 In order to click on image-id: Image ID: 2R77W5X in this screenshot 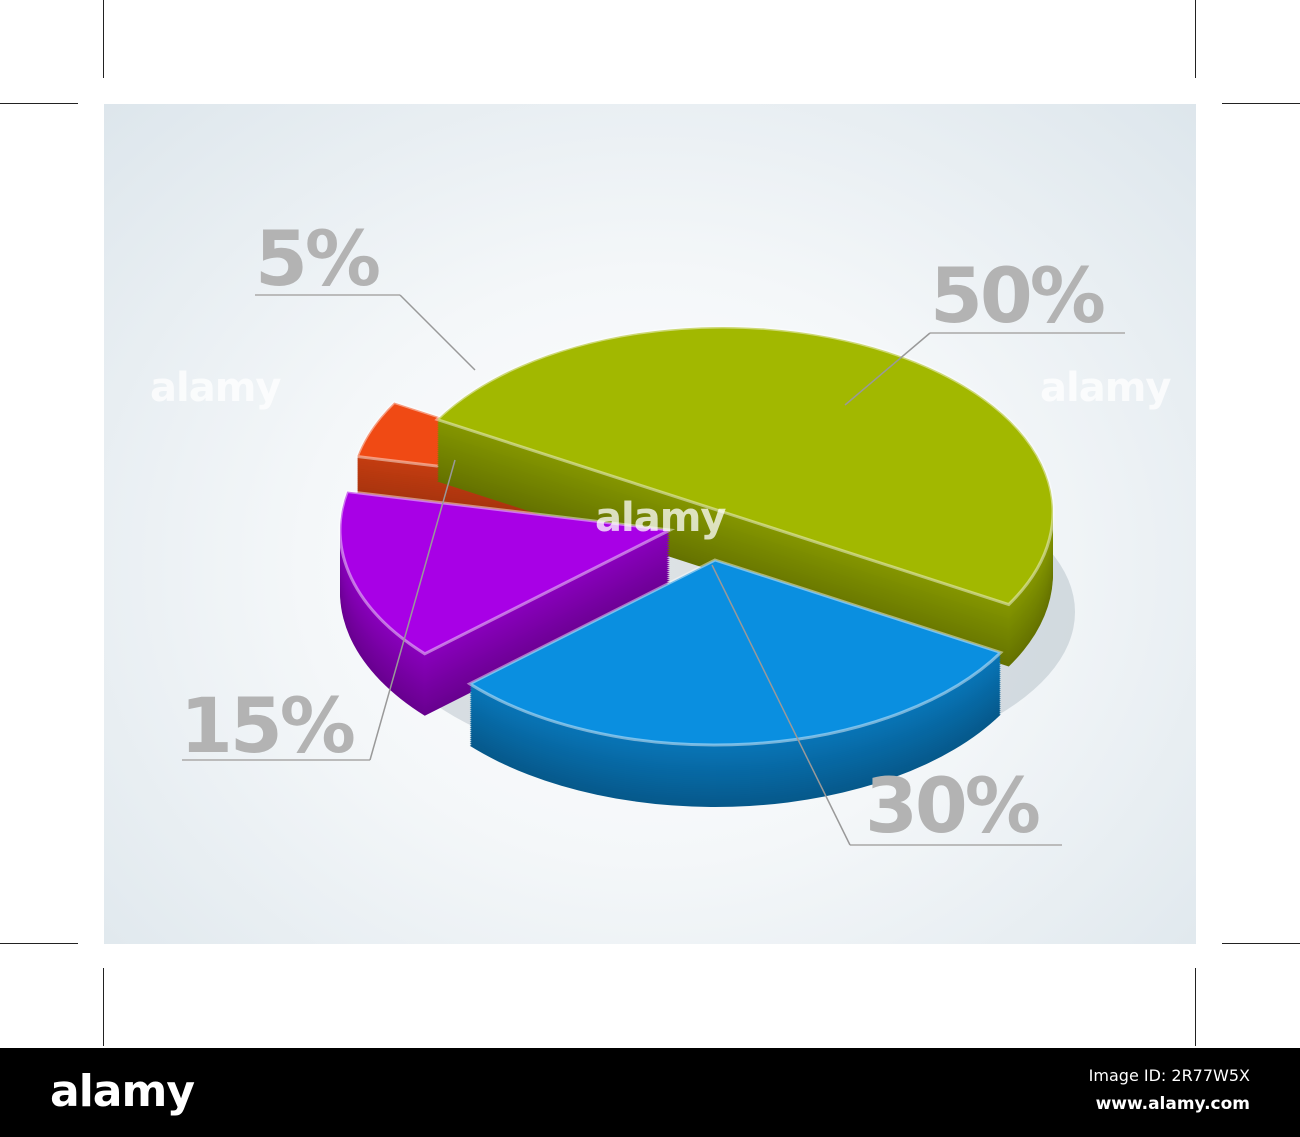, I will do `click(1169, 1075)`.